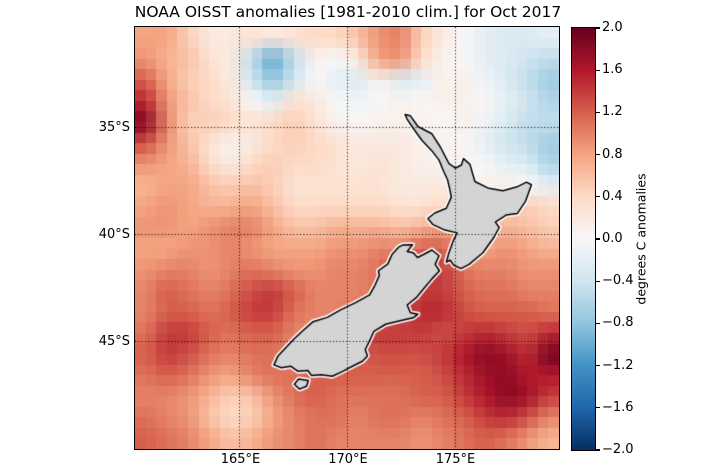 This screenshot has width=710, height=473. I want to click on x-tick-label: 175°E, so click(455, 459).